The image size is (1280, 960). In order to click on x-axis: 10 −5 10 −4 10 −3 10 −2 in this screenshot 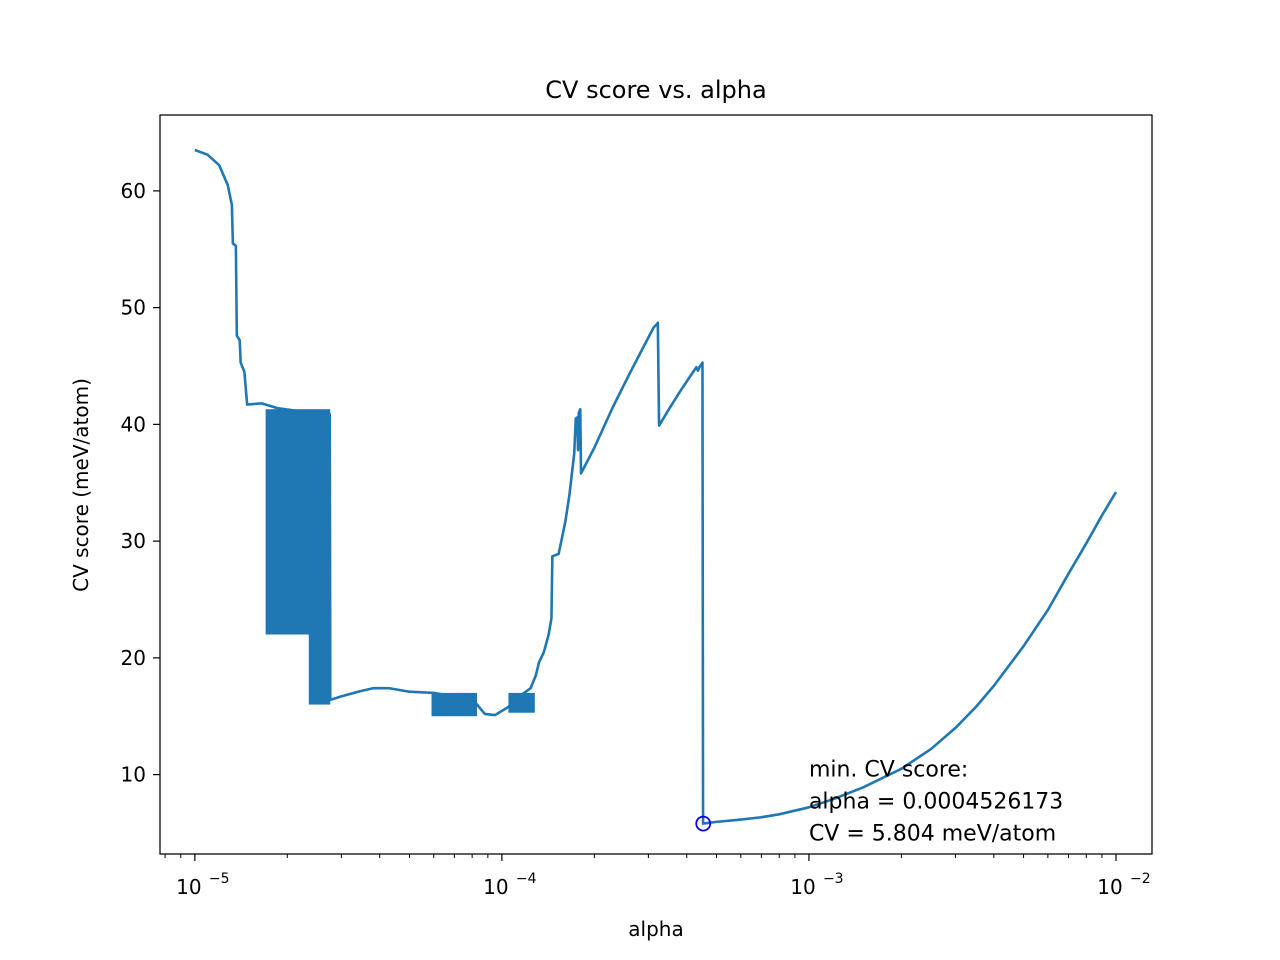, I will do `click(657, 876)`.